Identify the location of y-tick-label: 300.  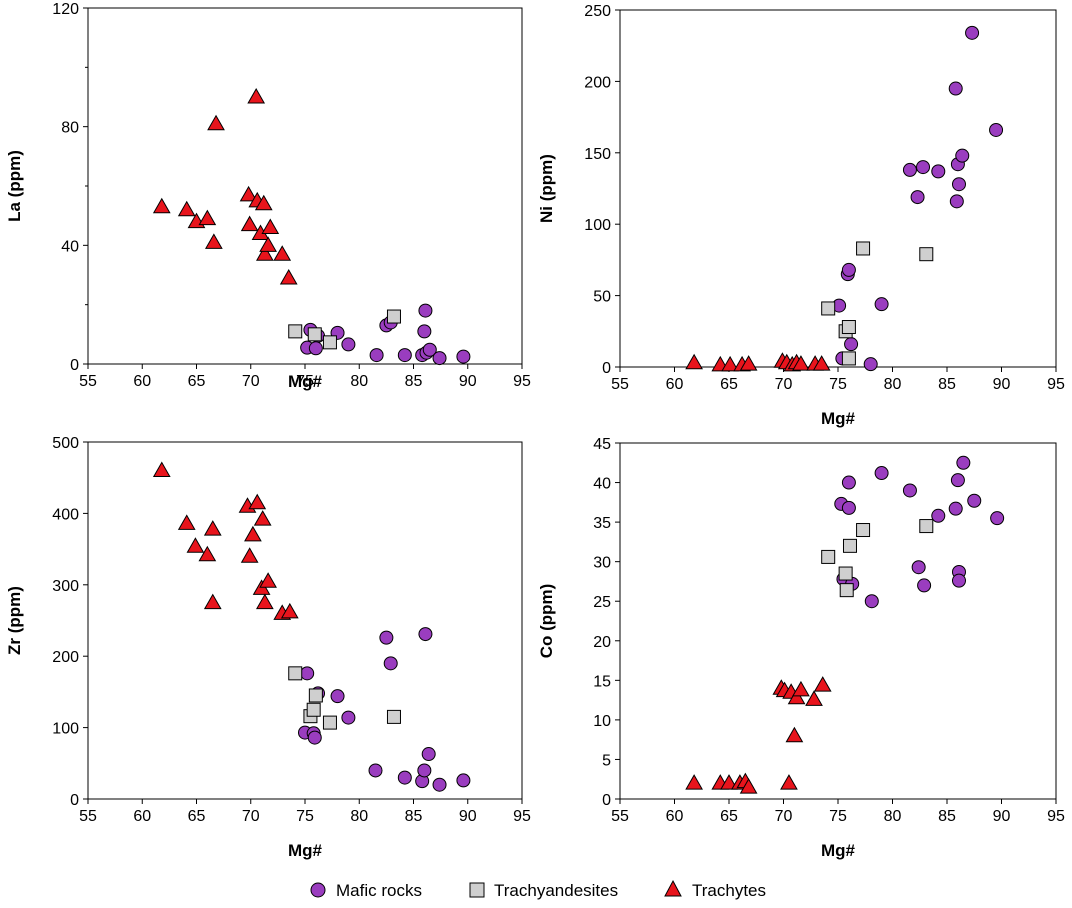
(65, 586).